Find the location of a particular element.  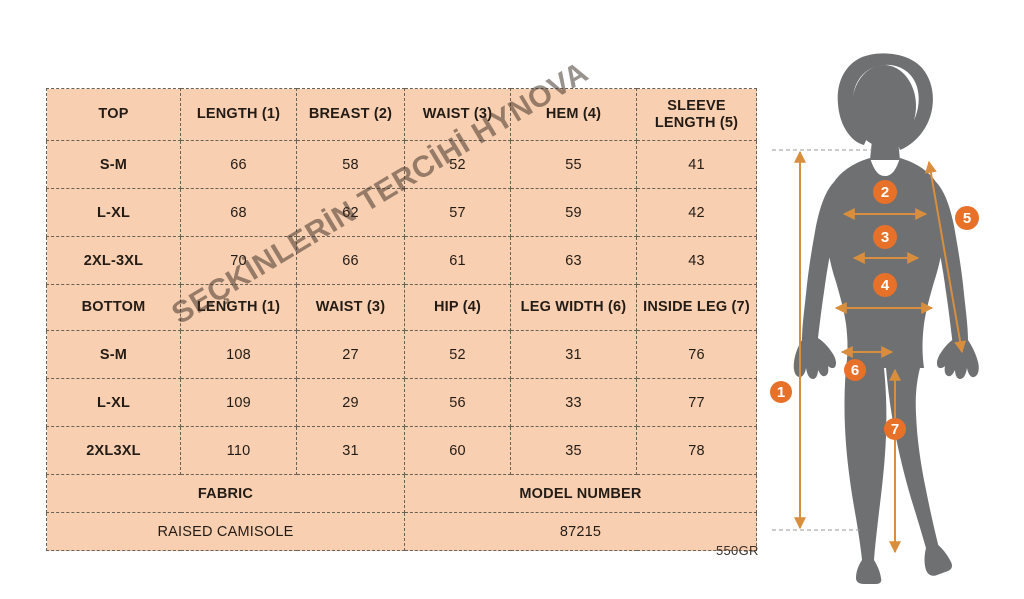

row-label-top-l-xl: L-XL is located at coordinates (113, 212).